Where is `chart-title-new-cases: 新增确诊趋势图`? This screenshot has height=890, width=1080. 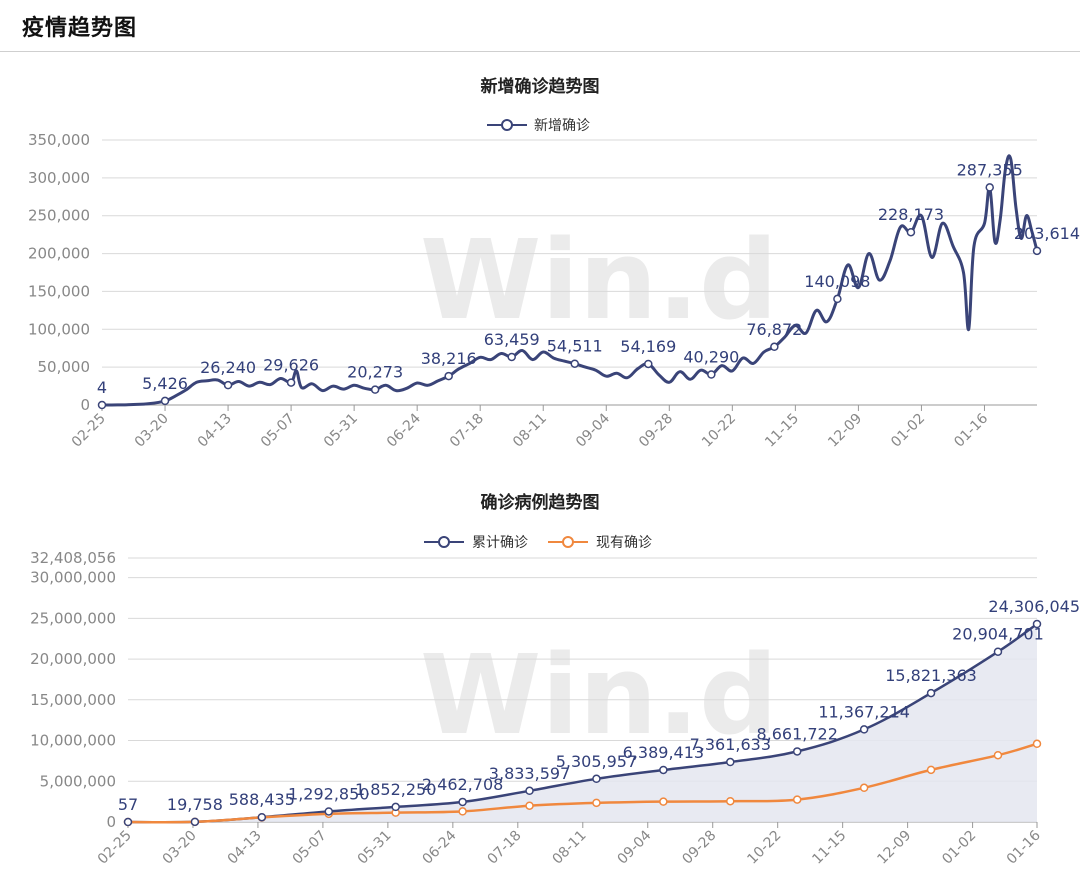 chart-title-new-cases: 新增确诊趋势图 is located at coordinates (540, 86).